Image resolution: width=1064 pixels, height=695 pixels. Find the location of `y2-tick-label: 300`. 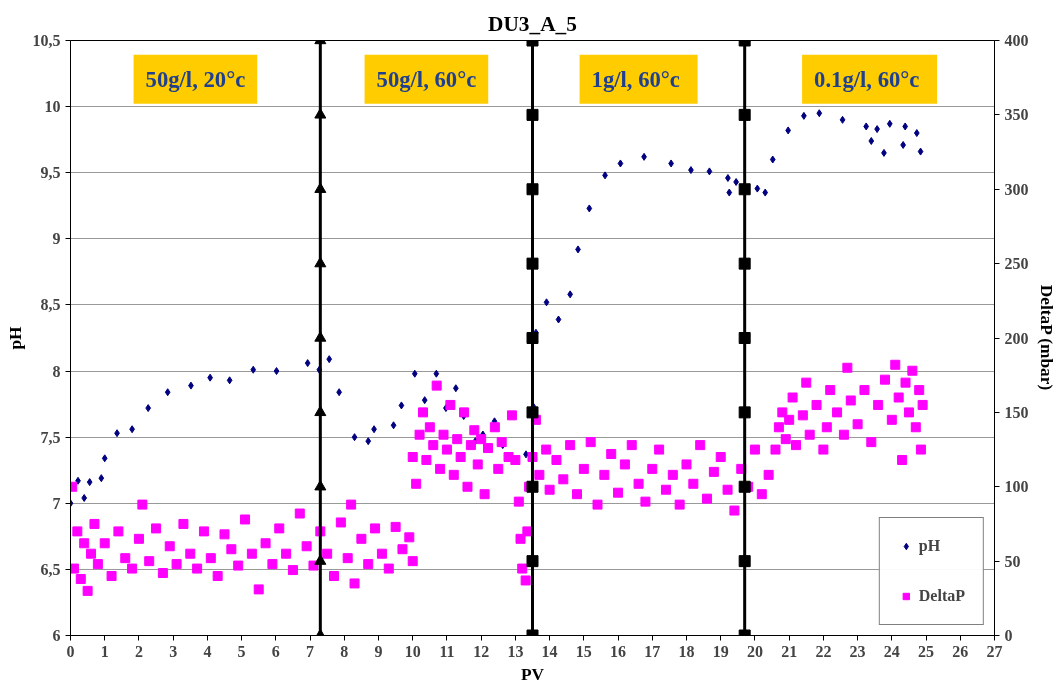

y2-tick-label: 300 is located at coordinates (1016, 189).